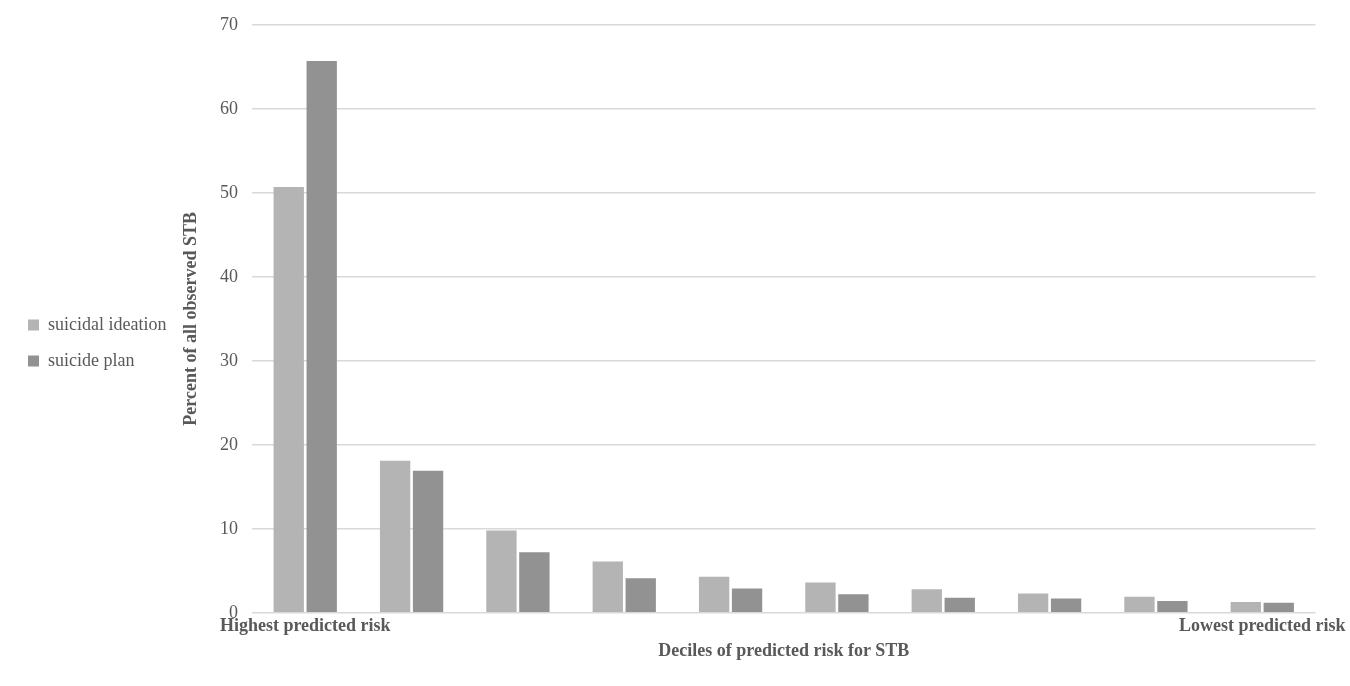  I want to click on legend-label: suicide plan, so click(91, 359).